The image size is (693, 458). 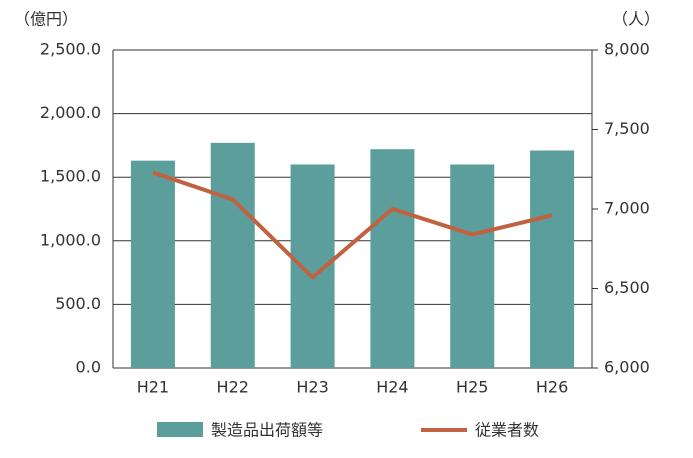 I want to click on x-tick-label: H23, so click(x=312, y=387).